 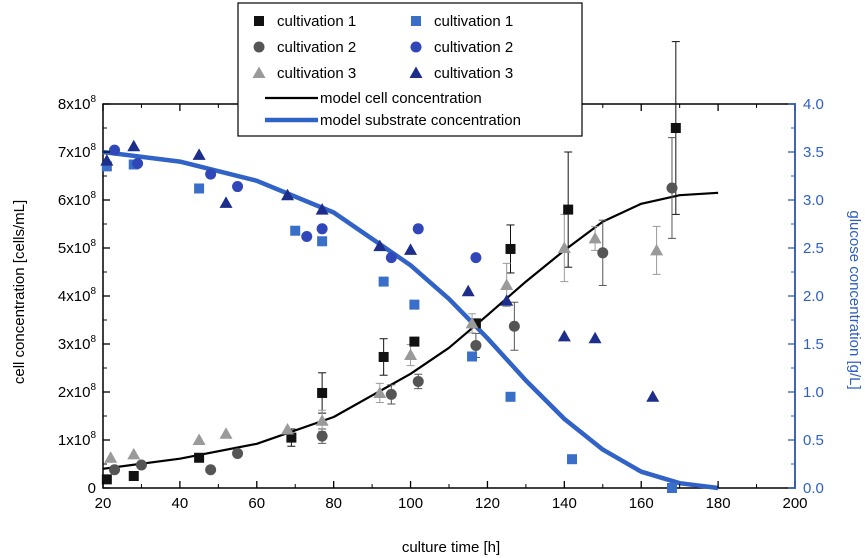 I want to click on legend-box, so click(x=410, y=69).